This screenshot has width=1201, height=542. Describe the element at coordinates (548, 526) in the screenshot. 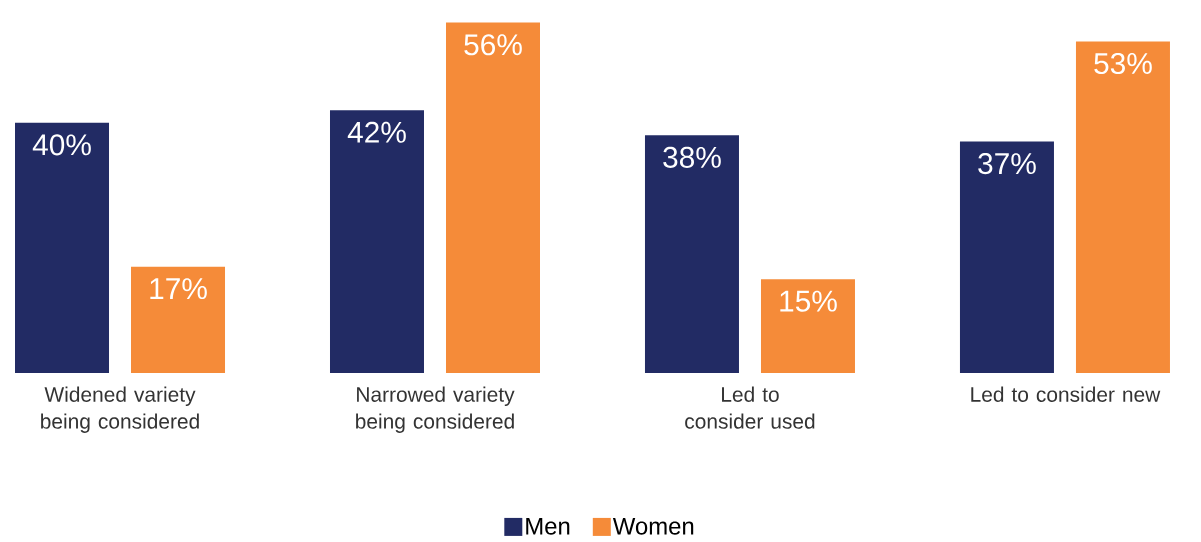

I see `legend-label: Men` at that location.